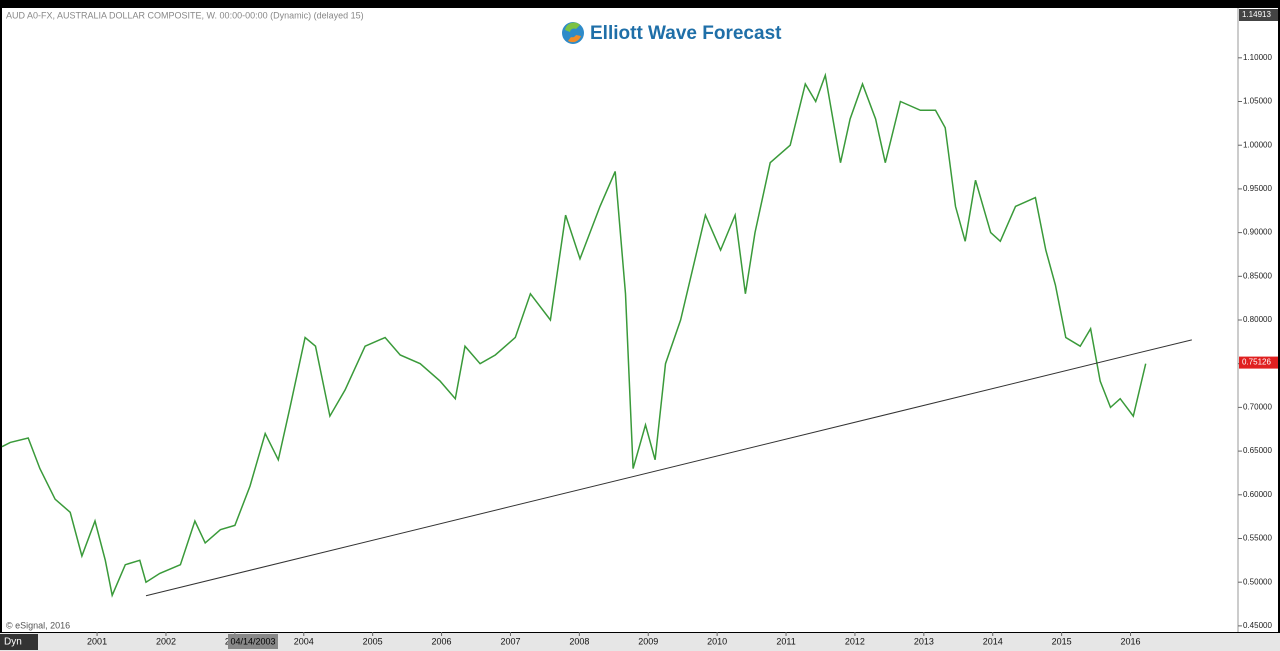 This screenshot has height=651, width=1280. Describe the element at coordinates (510, 641) in the screenshot. I see `x-tick-label: 2007` at that location.